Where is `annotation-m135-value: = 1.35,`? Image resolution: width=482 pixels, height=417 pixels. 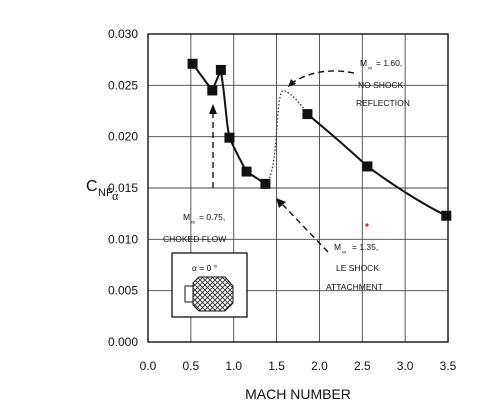 annotation-m135-value: = 1.35, is located at coordinates (365, 247).